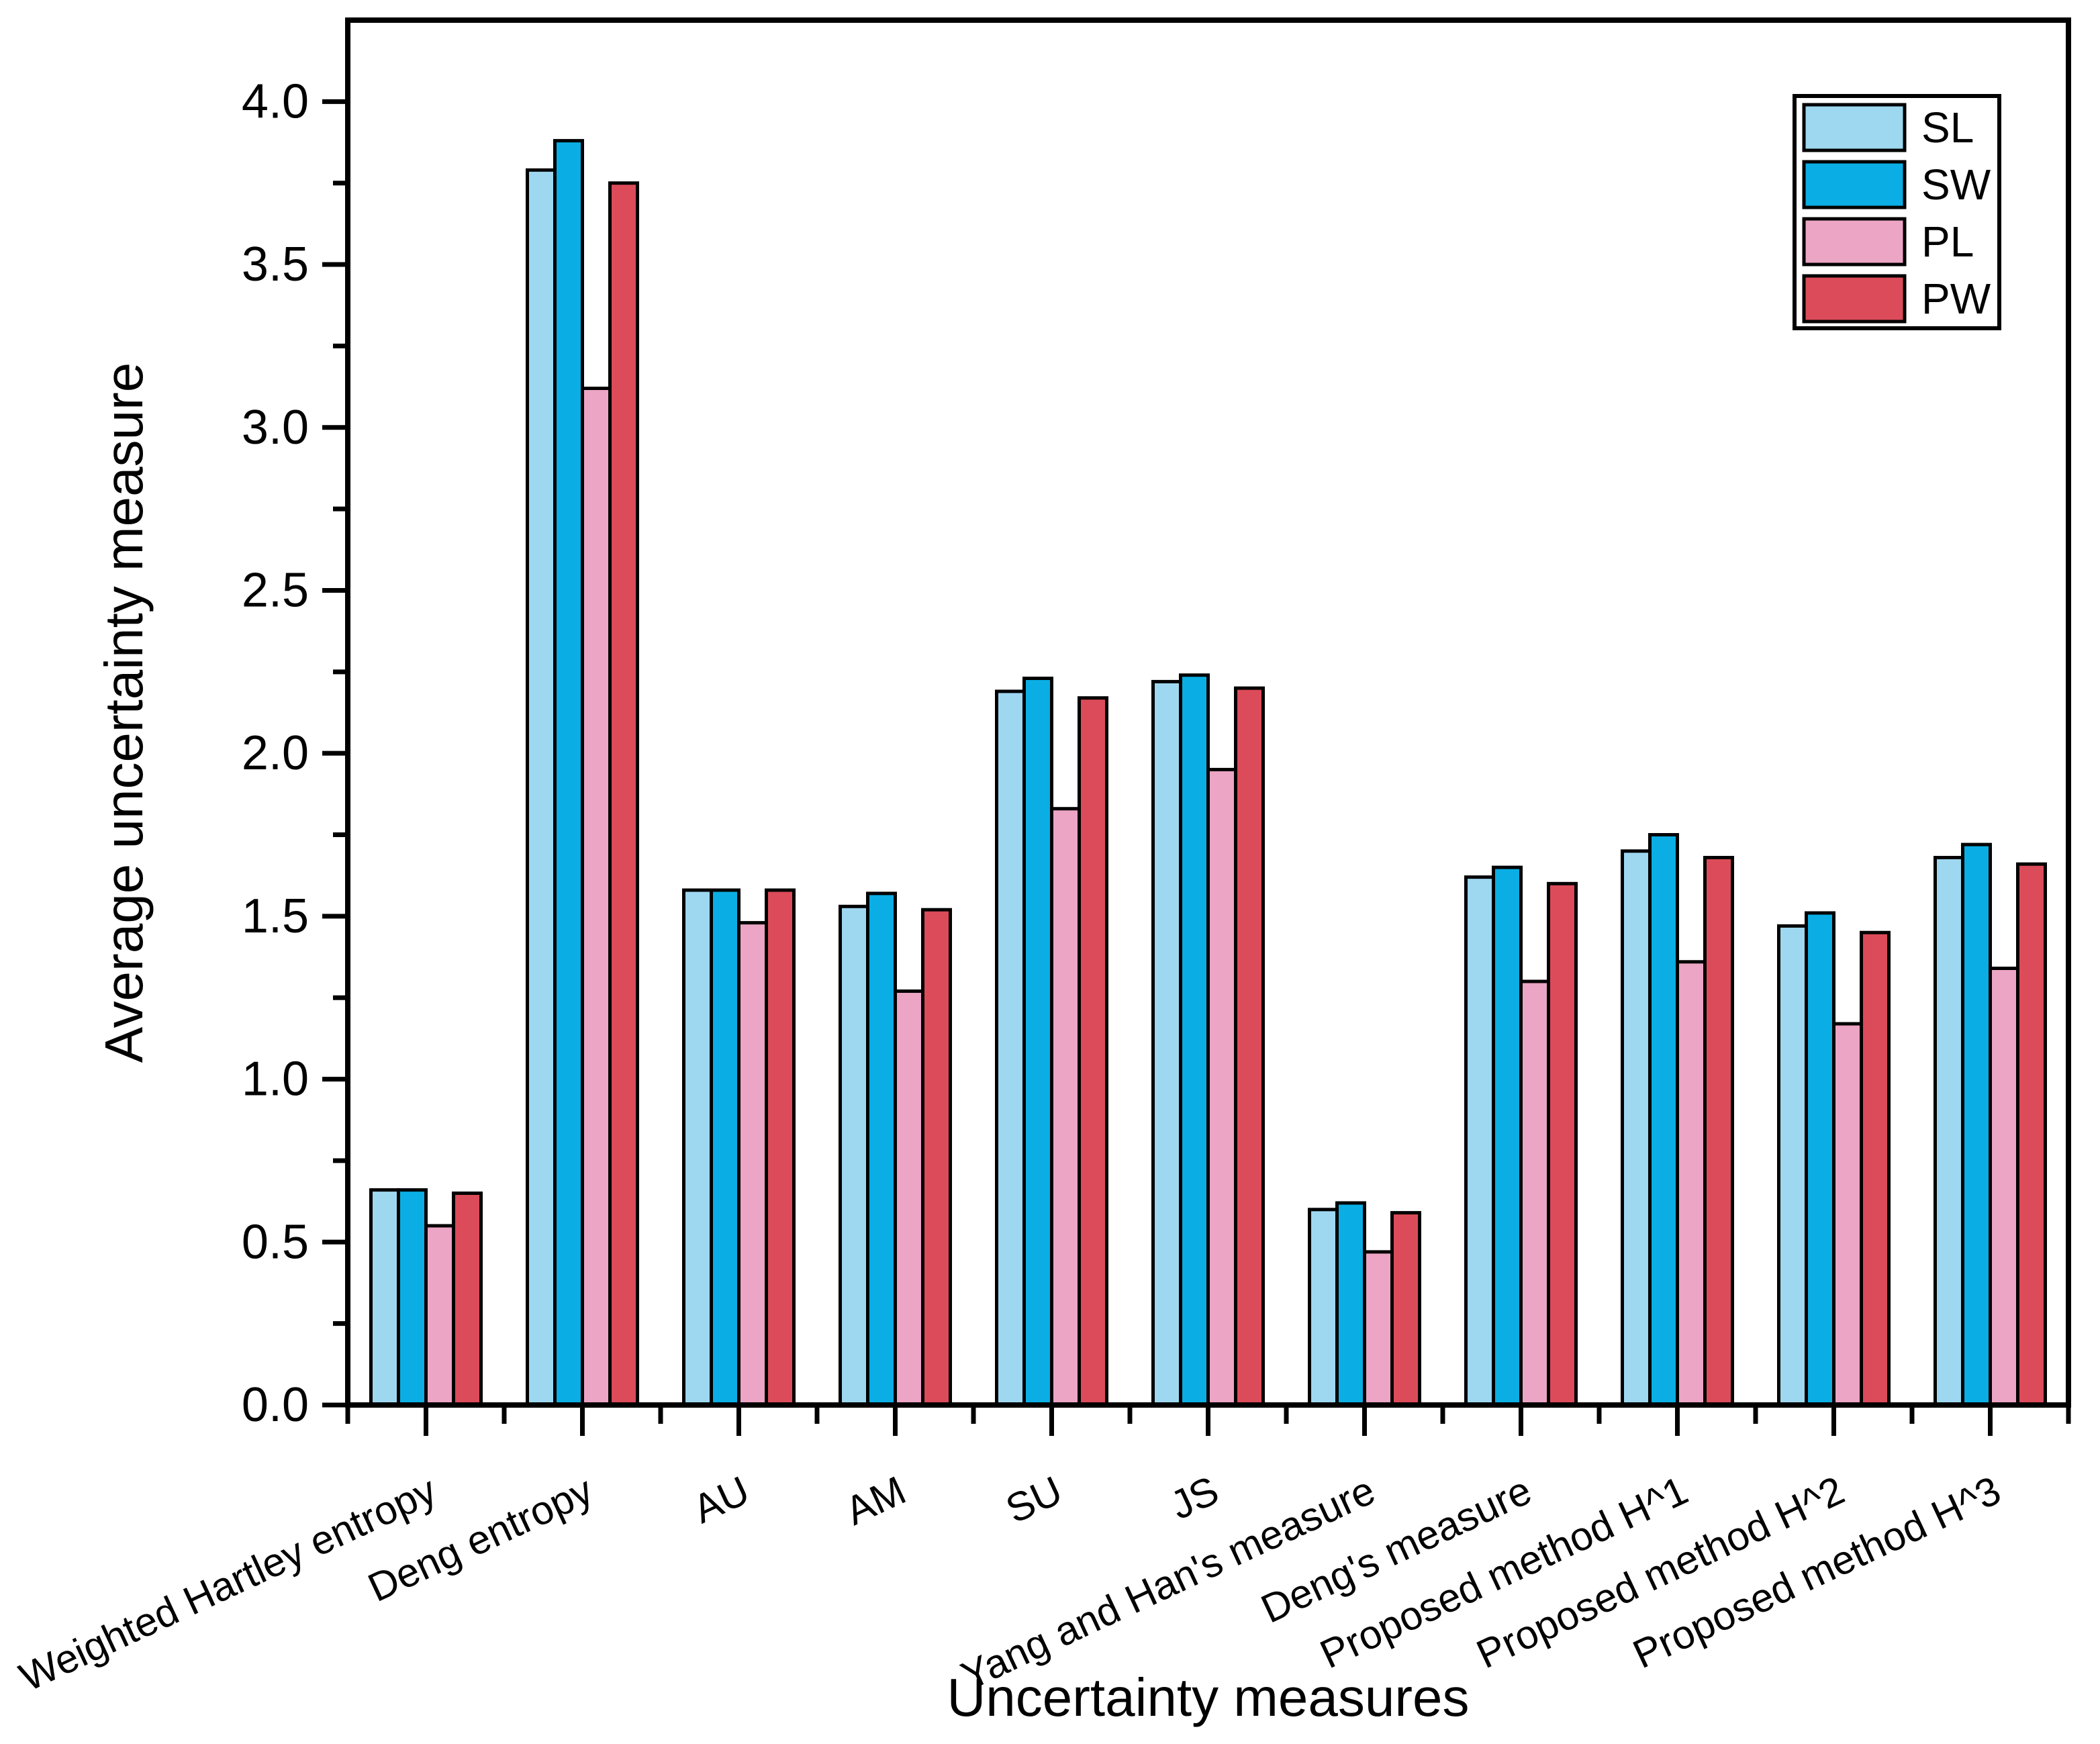 The image size is (2100, 1744). What do you see at coordinates (124, 713) in the screenshot?
I see `y-axis-title: Average uncertainty measure` at bounding box center [124, 713].